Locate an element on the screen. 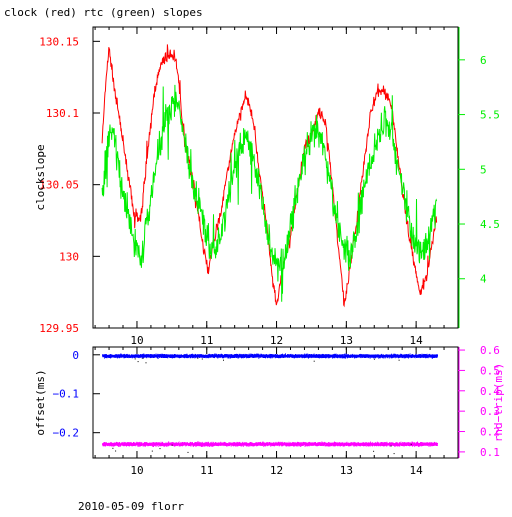 This screenshot has width=512, height=517. chart-title: clock (red) rtc (green) slopes is located at coordinates (103, 12).